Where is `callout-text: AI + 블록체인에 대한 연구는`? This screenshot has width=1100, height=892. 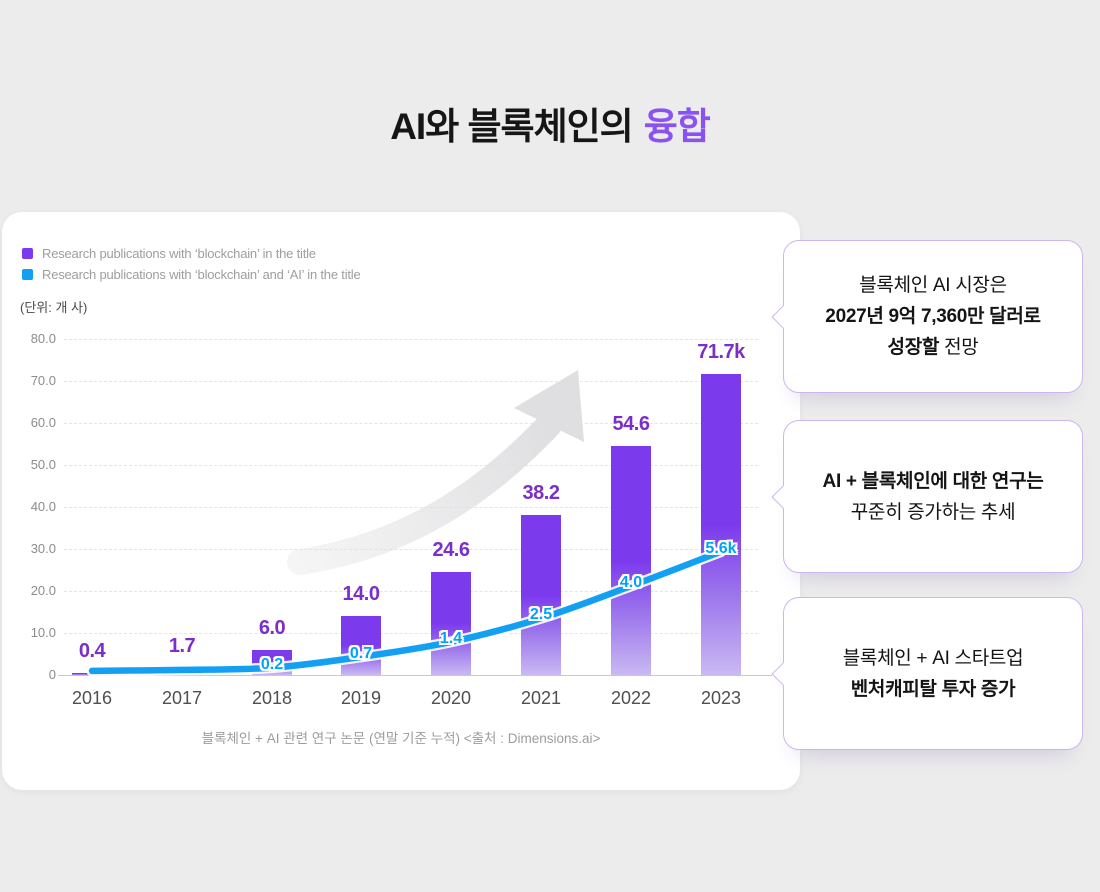
callout-text: AI + 블록체인에 대한 연구는 is located at coordinates (933, 481).